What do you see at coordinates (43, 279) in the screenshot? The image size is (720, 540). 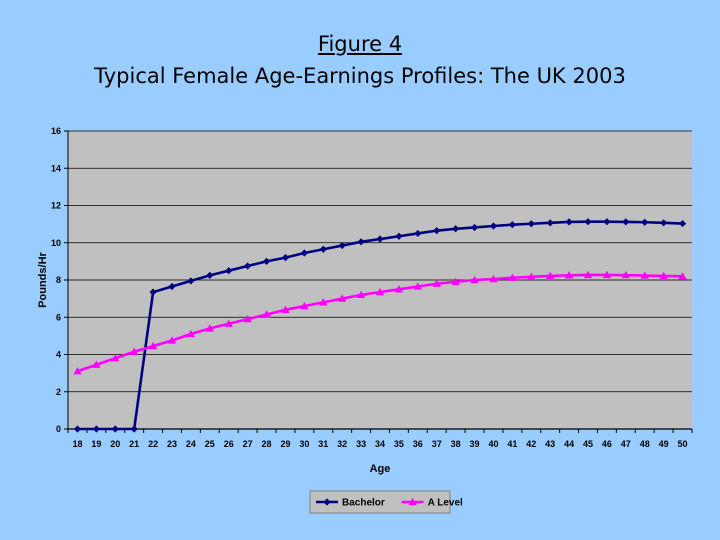 I see `y-axis-title: Pounds/Hr` at bounding box center [43, 279].